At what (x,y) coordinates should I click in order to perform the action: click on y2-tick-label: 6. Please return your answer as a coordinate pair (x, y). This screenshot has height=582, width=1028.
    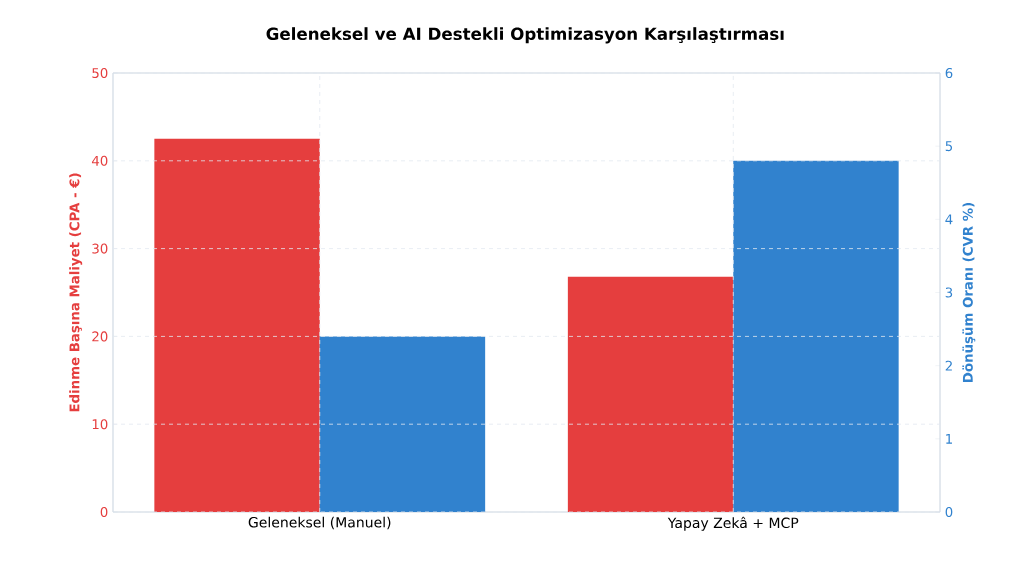
    Looking at the image, I should click on (949, 73).